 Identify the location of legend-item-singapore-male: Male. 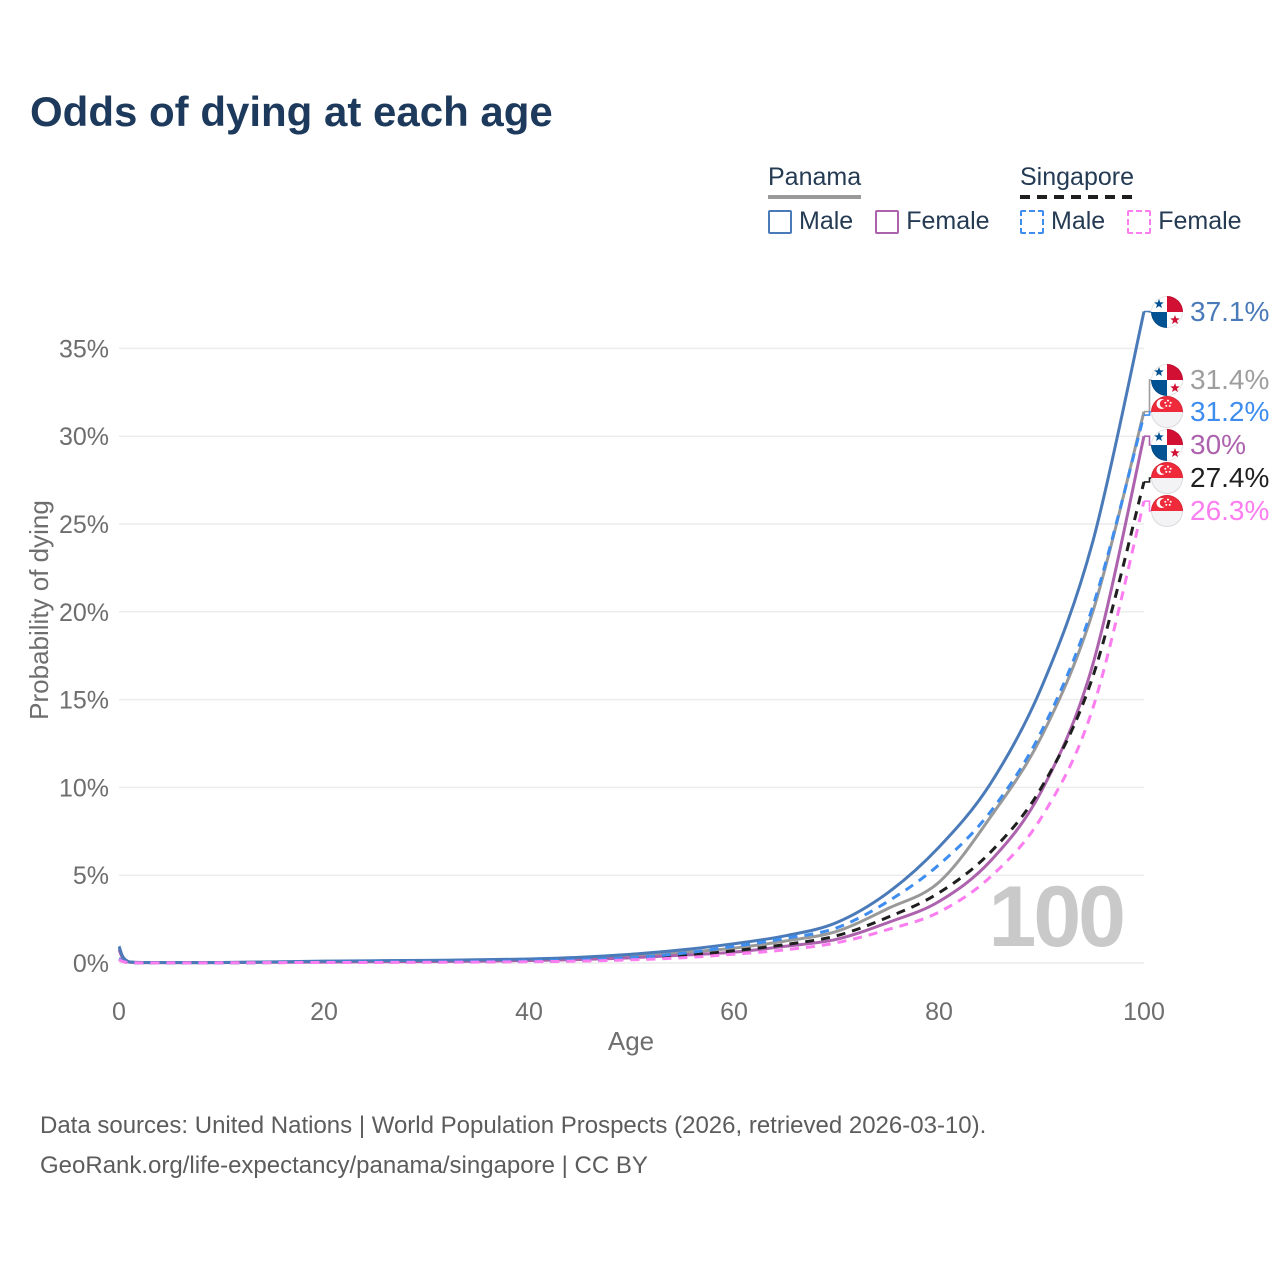
(1062, 221).